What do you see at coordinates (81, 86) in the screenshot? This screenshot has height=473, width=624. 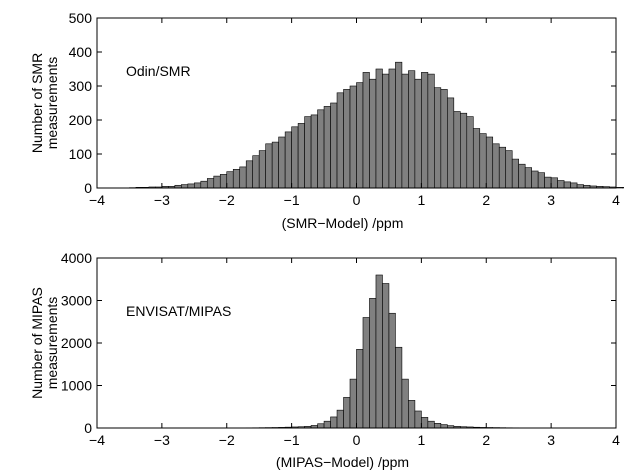 I see `chart-0-y-tick-label: 300` at bounding box center [81, 86].